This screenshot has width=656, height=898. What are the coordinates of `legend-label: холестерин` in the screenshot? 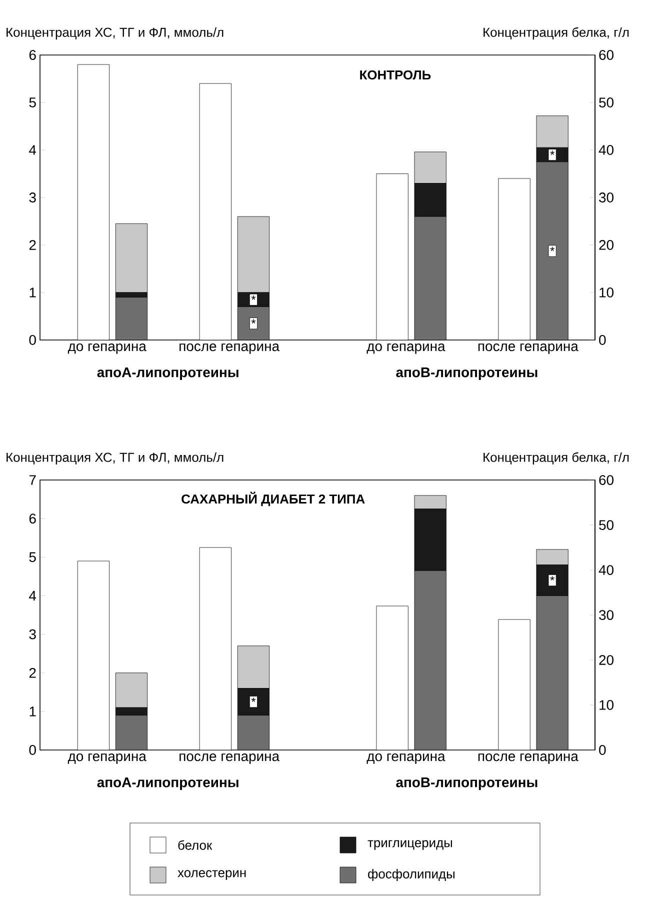 It's located at (212, 875).